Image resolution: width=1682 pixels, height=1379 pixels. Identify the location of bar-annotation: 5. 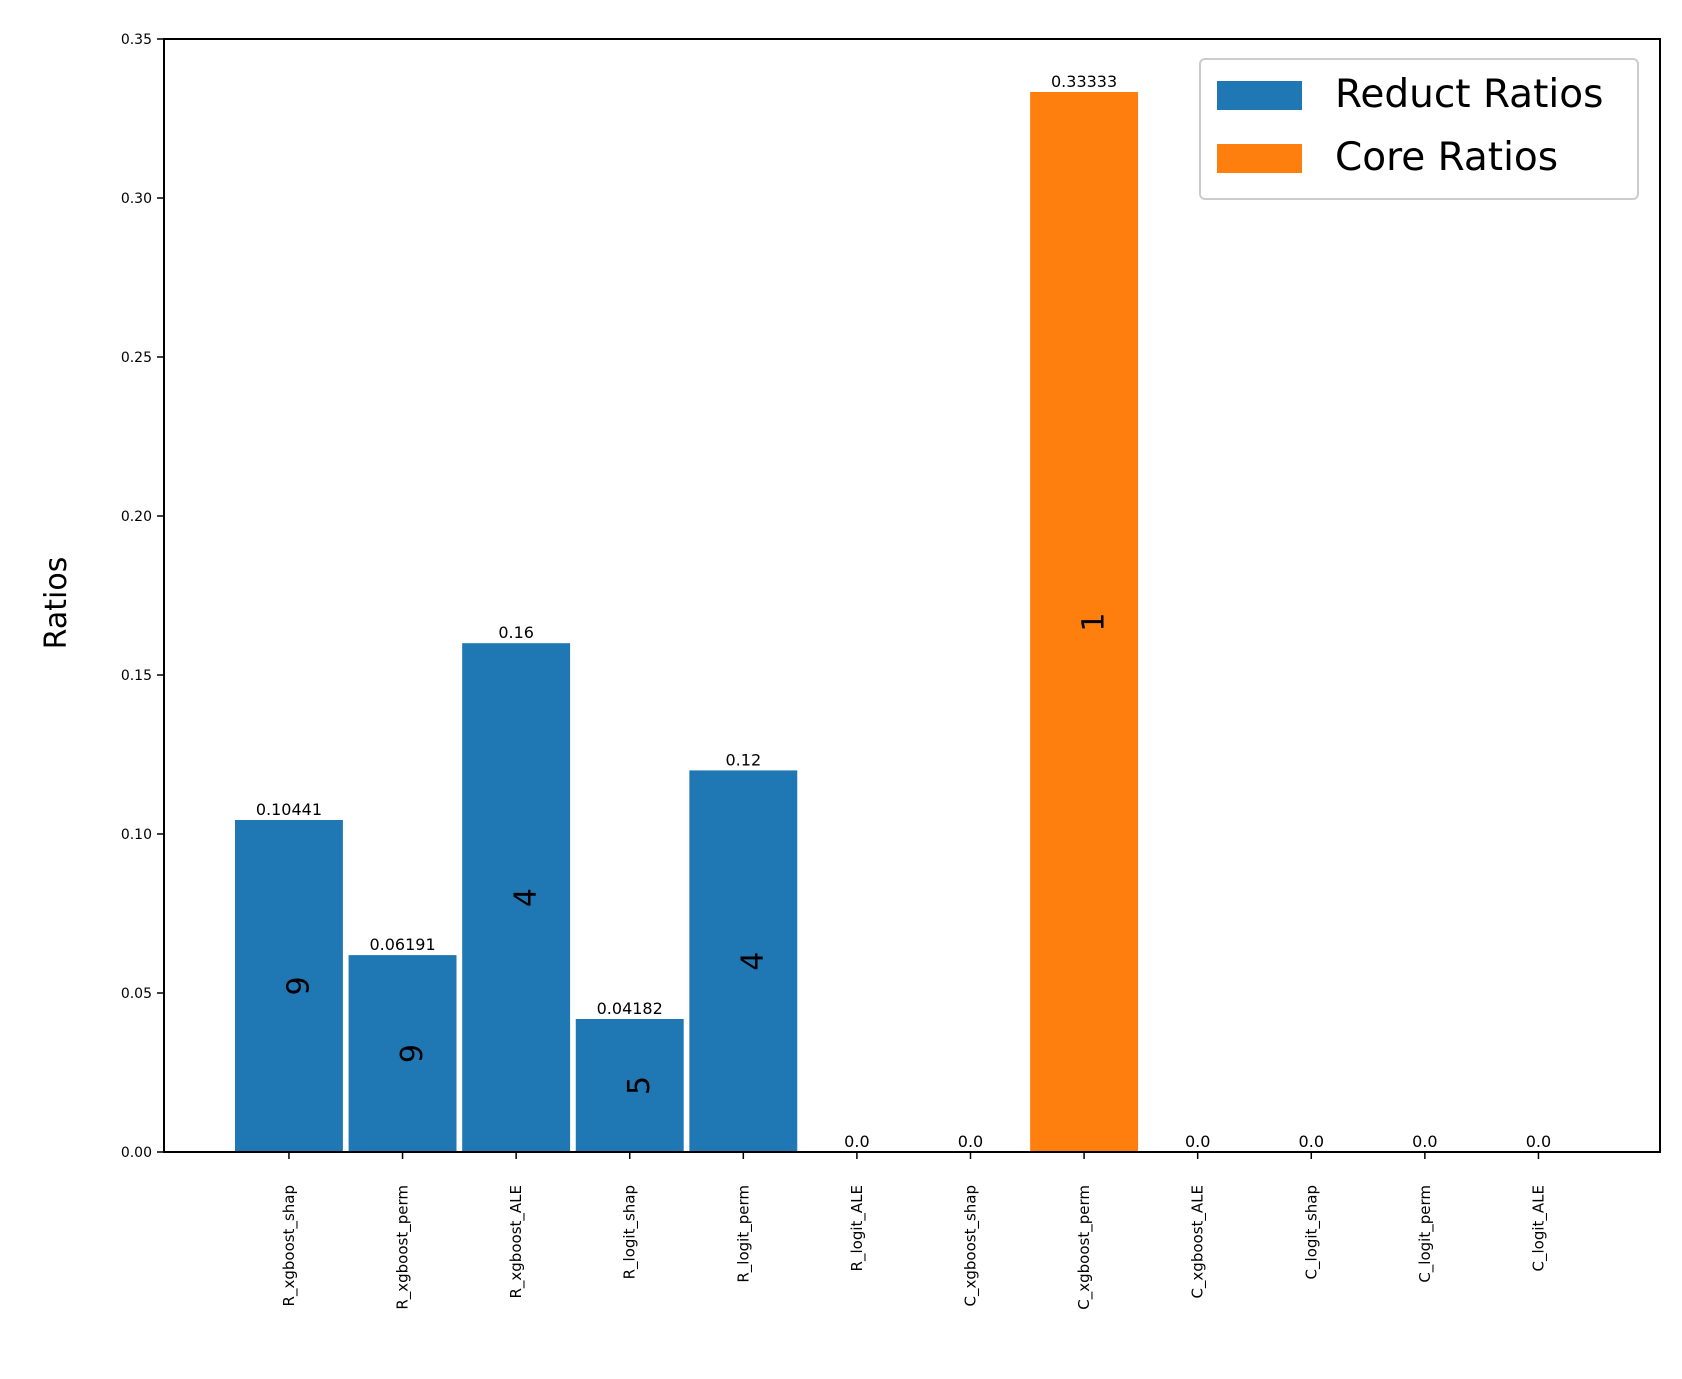
(639, 1085).